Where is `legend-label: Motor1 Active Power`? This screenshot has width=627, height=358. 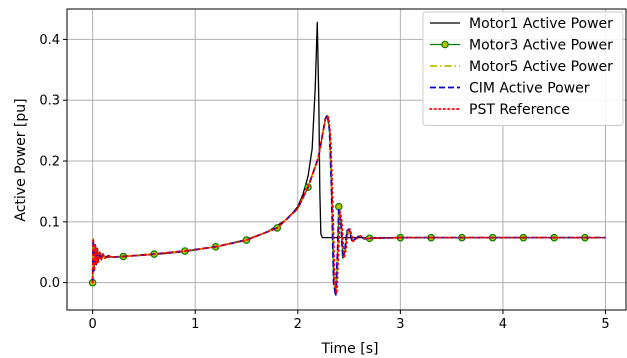
legend-label: Motor1 Active Power is located at coordinates (541, 24).